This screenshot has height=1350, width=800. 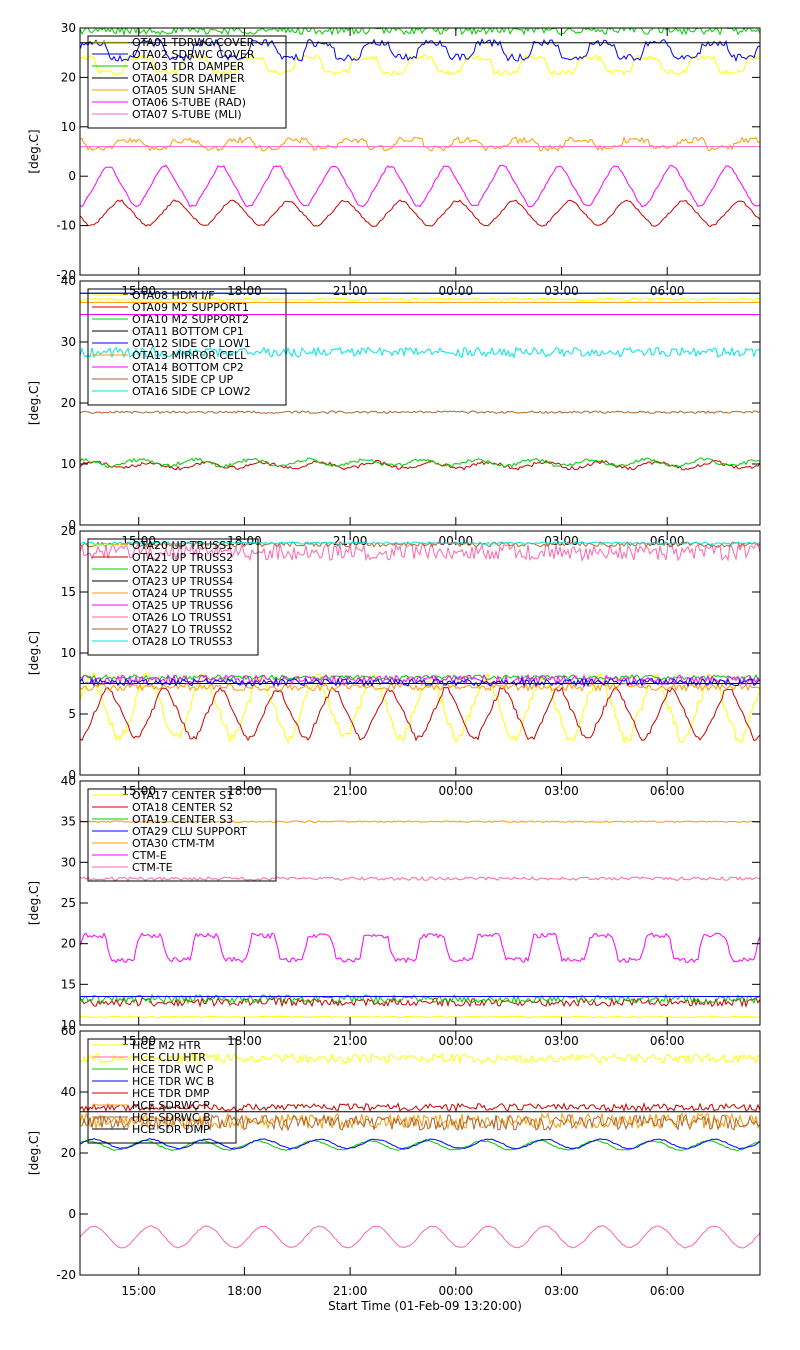 What do you see at coordinates (171, 1105) in the screenshot?
I see `legend-entry: HCE SDRWC P` at bounding box center [171, 1105].